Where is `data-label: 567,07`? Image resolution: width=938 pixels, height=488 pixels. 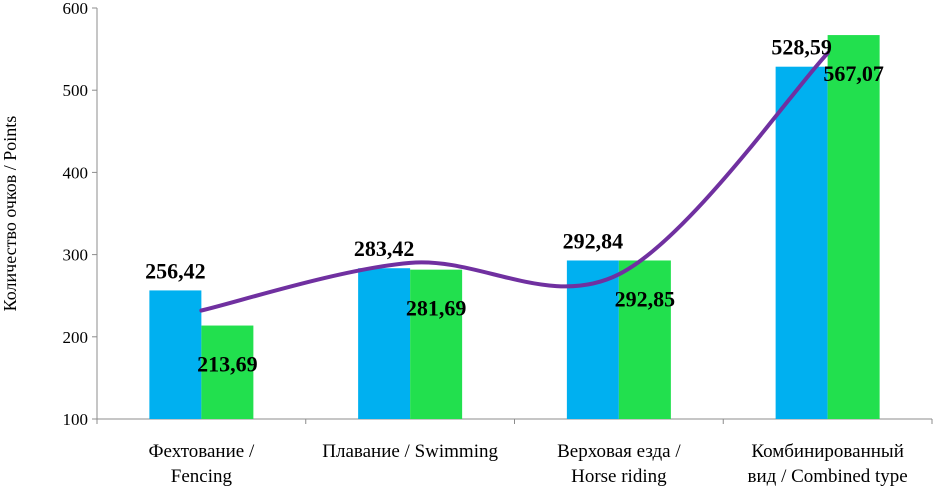 data-label: 567,07 is located at coordinates (853, 73).